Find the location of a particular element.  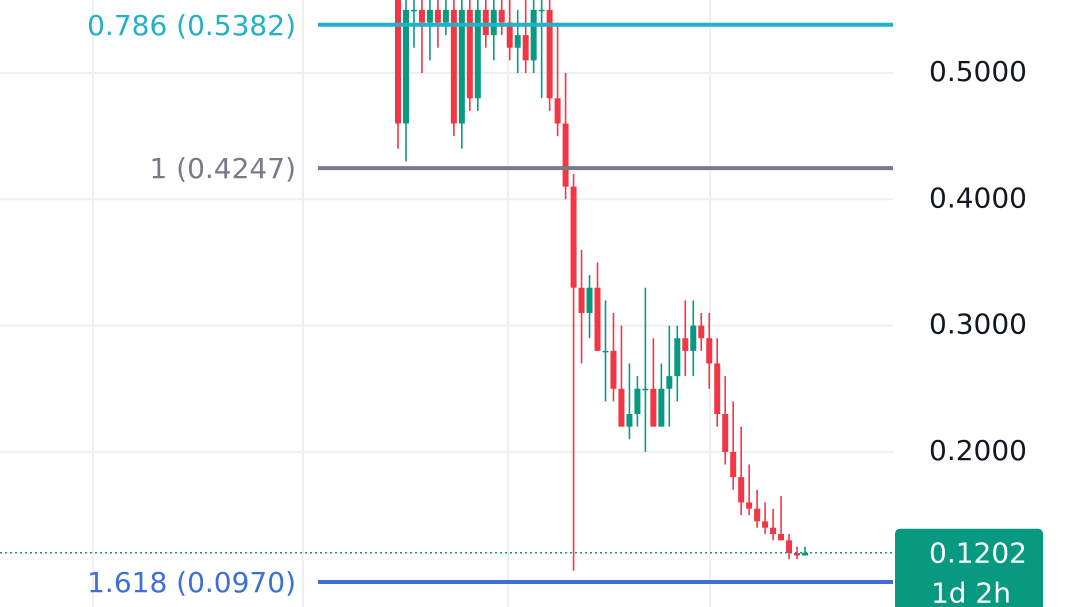

price-axis: 0.2000 0.3000 0.4000 0.5000 is located at coordinates (978, 261).